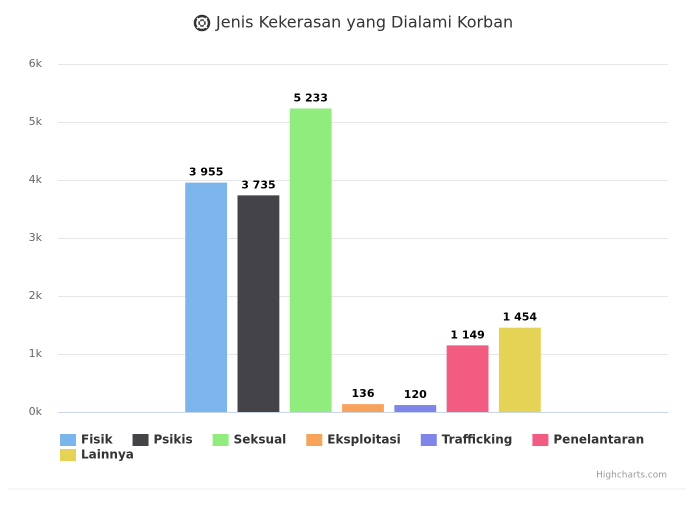 This screenshot has width=686, height=508. I want to click on title-icon, so click(202, 23).